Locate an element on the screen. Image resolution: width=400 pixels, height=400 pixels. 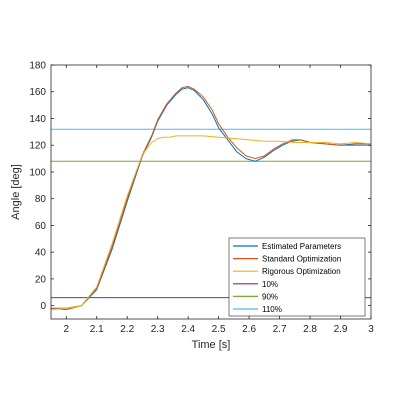
legend-label: Rigorous Optimization is located at coordinates (301, 271).